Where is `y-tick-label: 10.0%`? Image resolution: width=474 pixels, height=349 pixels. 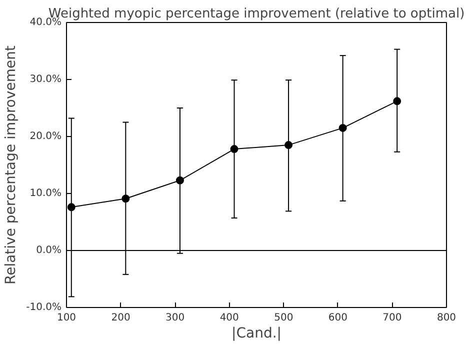 y-tick-label: 10.0% is located at coordinates (46, 193).